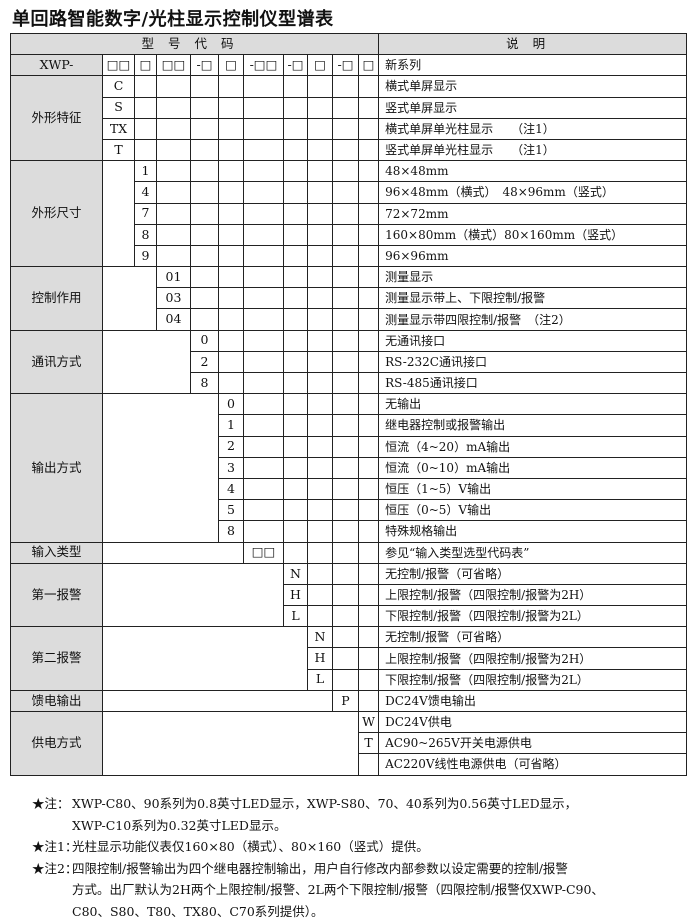 The image size is (700, 922). I want to click on code-slot: -□, so click(296, 65).